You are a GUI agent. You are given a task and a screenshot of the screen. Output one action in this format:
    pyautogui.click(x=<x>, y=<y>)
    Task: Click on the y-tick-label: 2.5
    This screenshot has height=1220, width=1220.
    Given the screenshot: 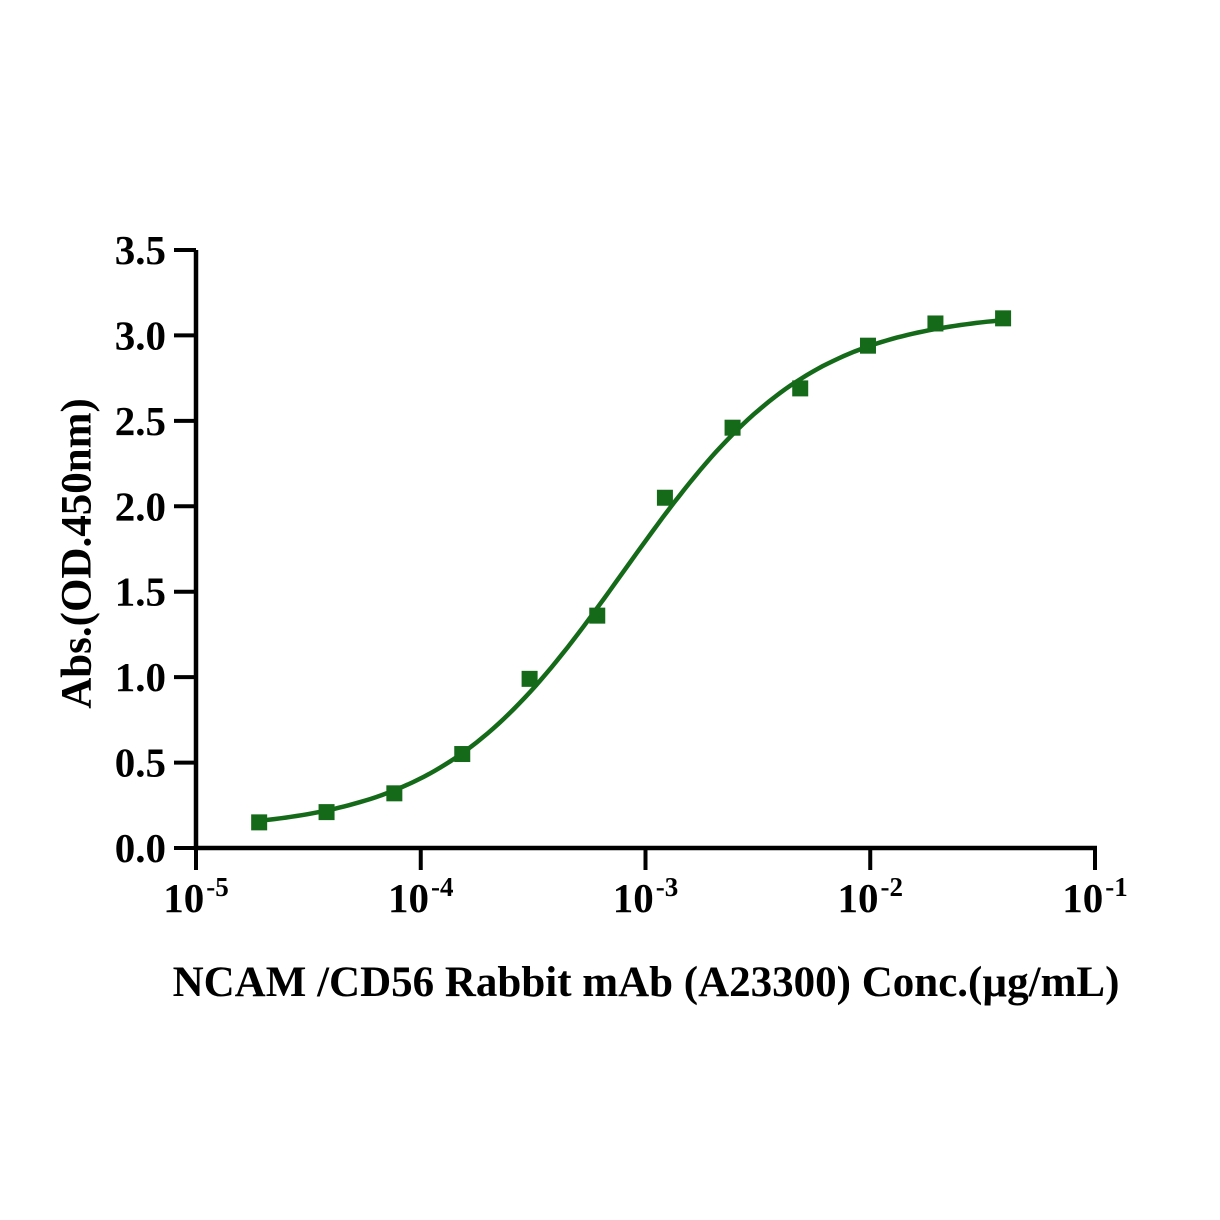 What is the action you would take?
    pyautogui.click(x=140, y=421)
    